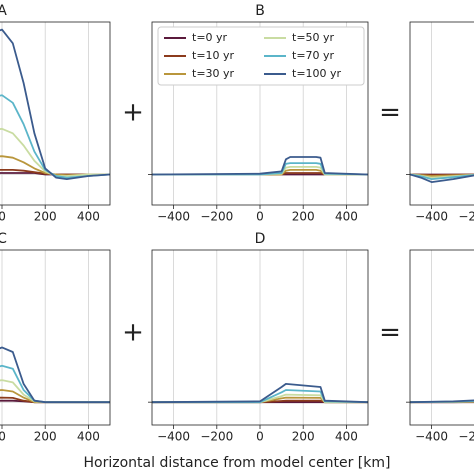  What do you see at coordinates (213, 73) in the screenshot?
I see `legend-label: t=30 yr` at bounding box center [213, 73].